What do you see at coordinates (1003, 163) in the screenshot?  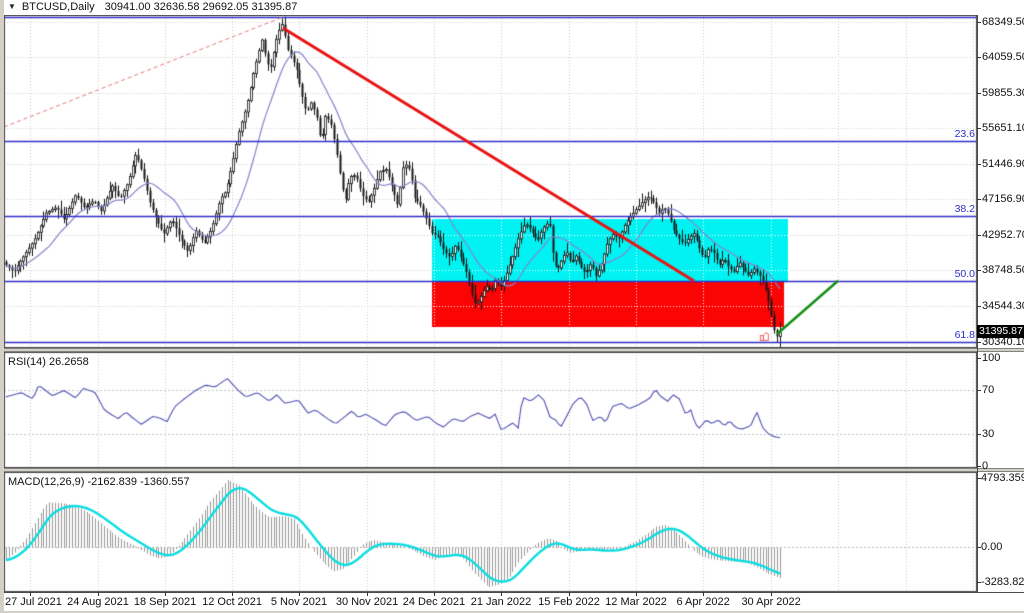 I see `price-axis-label: 51446.90` at bounding box center [1003, 163].